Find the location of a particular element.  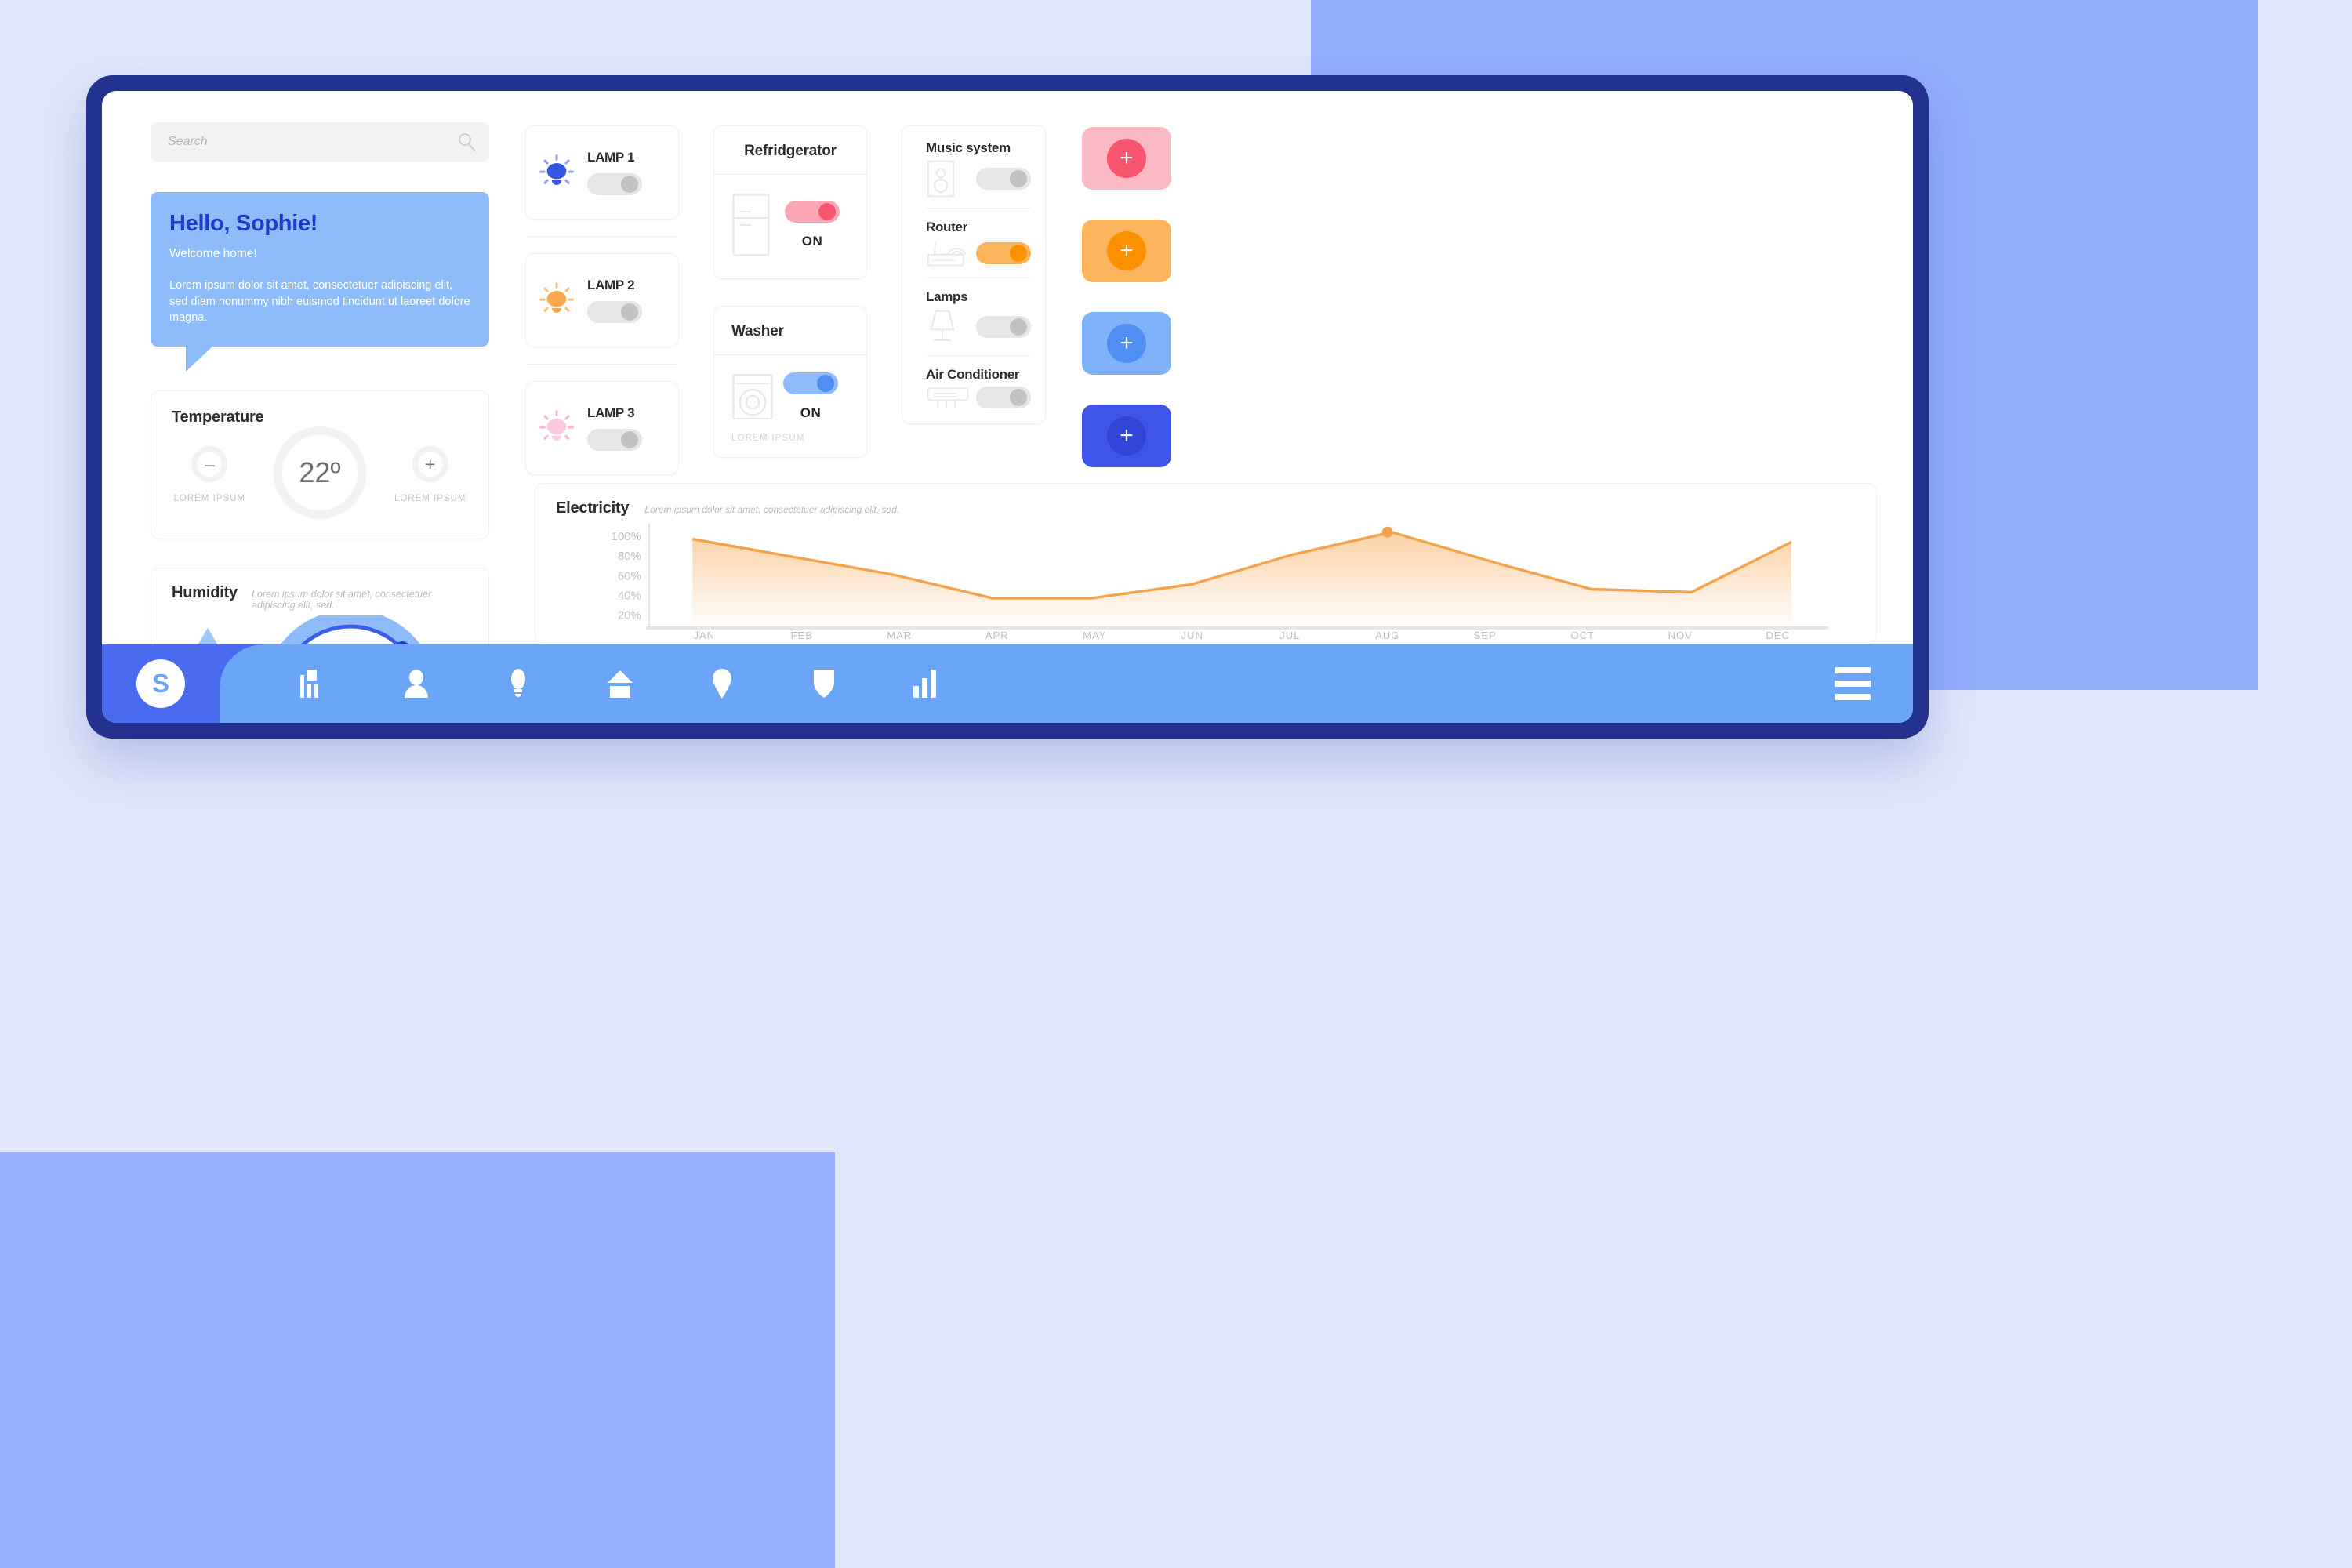

add-button-dark-blue: + is located at coordinates (1126, 436).